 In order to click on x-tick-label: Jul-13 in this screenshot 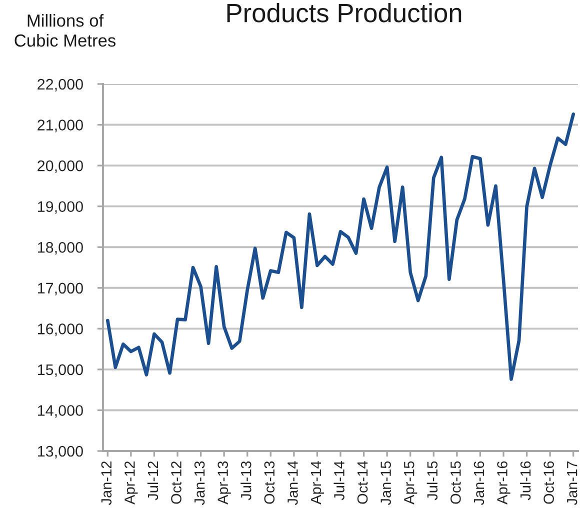, I will do `click(246, 480)`.